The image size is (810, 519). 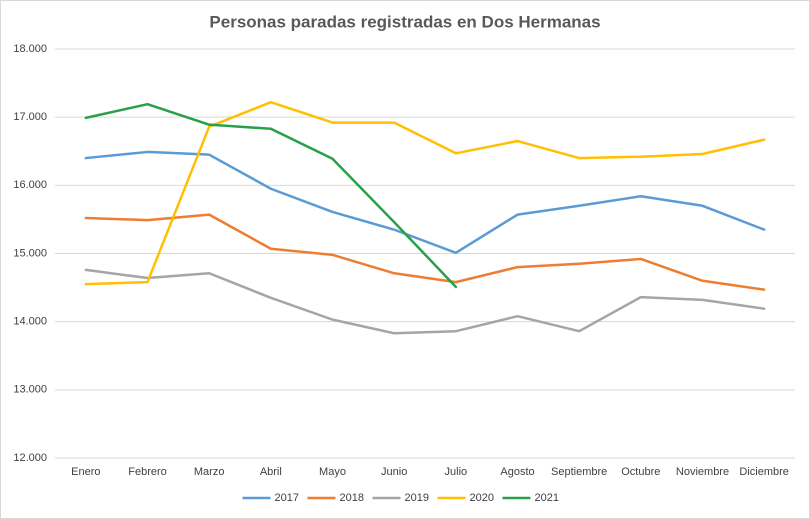 What do you see at coordinates (579, 472) in the screenshot?
I see `x-tick-label: Septiembre` at bounding box center [579, 472].